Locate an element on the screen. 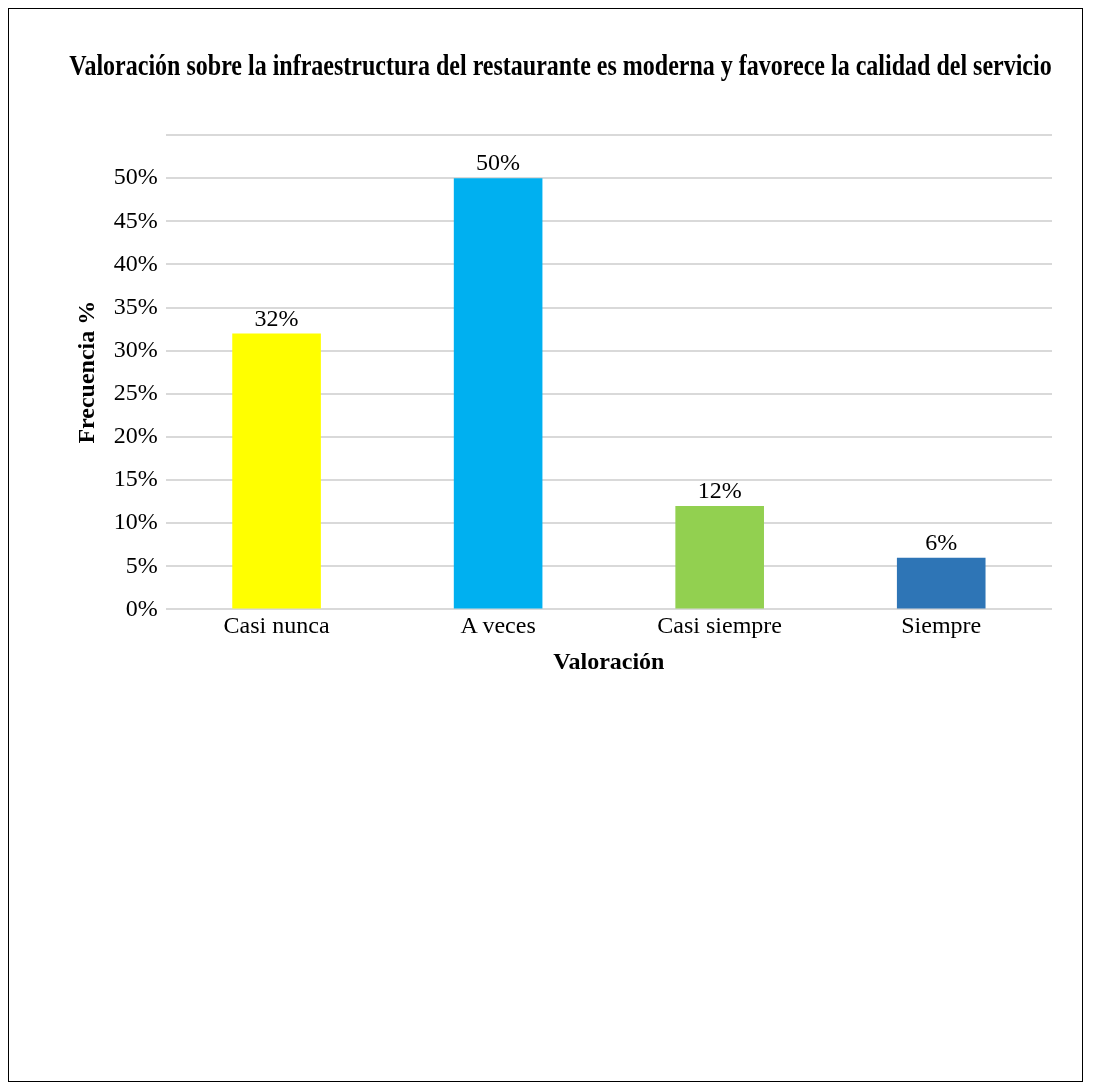  data-label: 50% is located at coordinates (498, 162).